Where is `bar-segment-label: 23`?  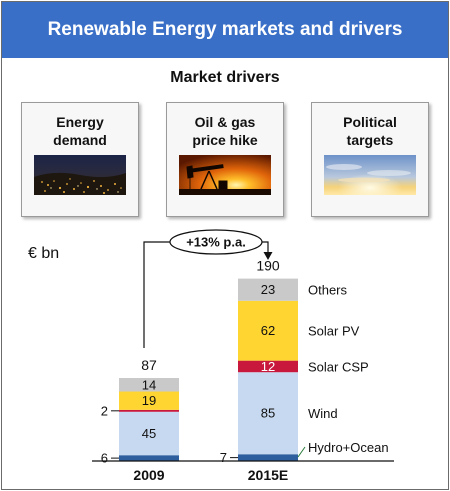
bar-segment-label: 23 is located at coordinates (268, 289).